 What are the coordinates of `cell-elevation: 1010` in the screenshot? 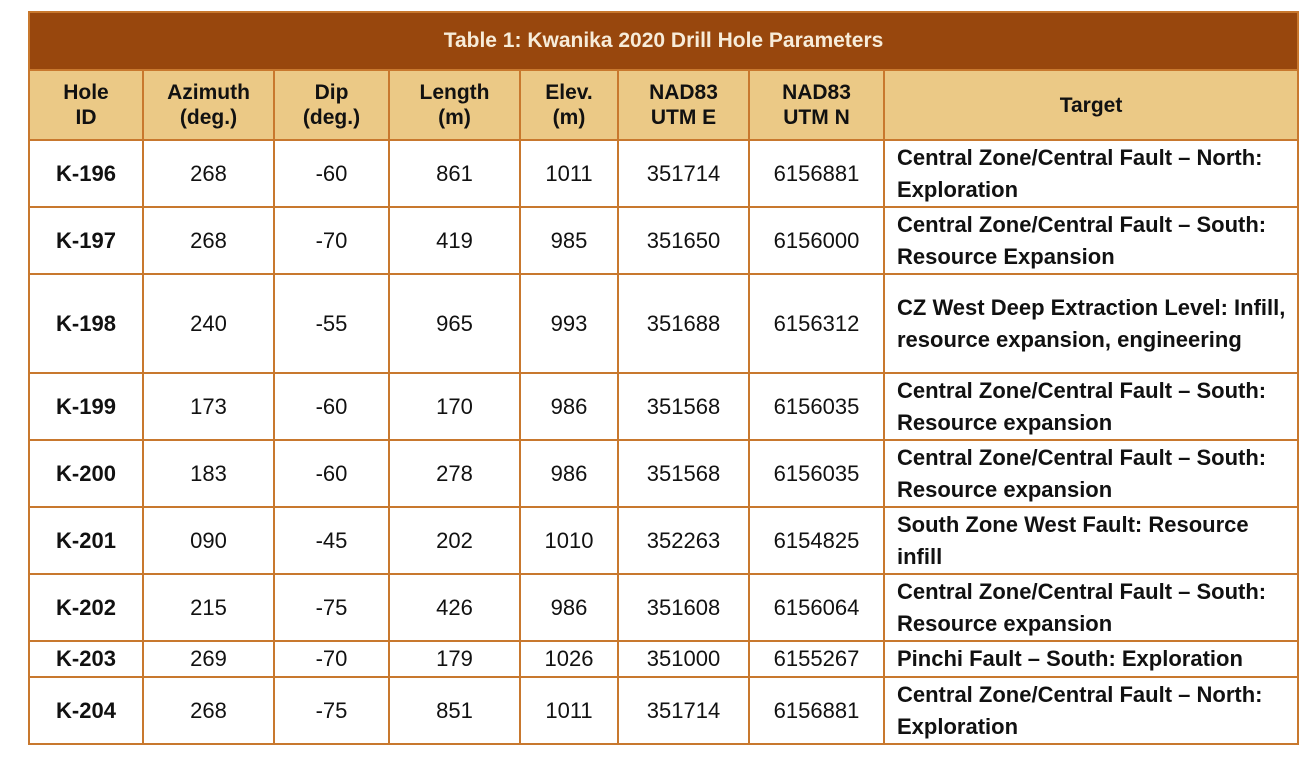 It's located at (569, 540).